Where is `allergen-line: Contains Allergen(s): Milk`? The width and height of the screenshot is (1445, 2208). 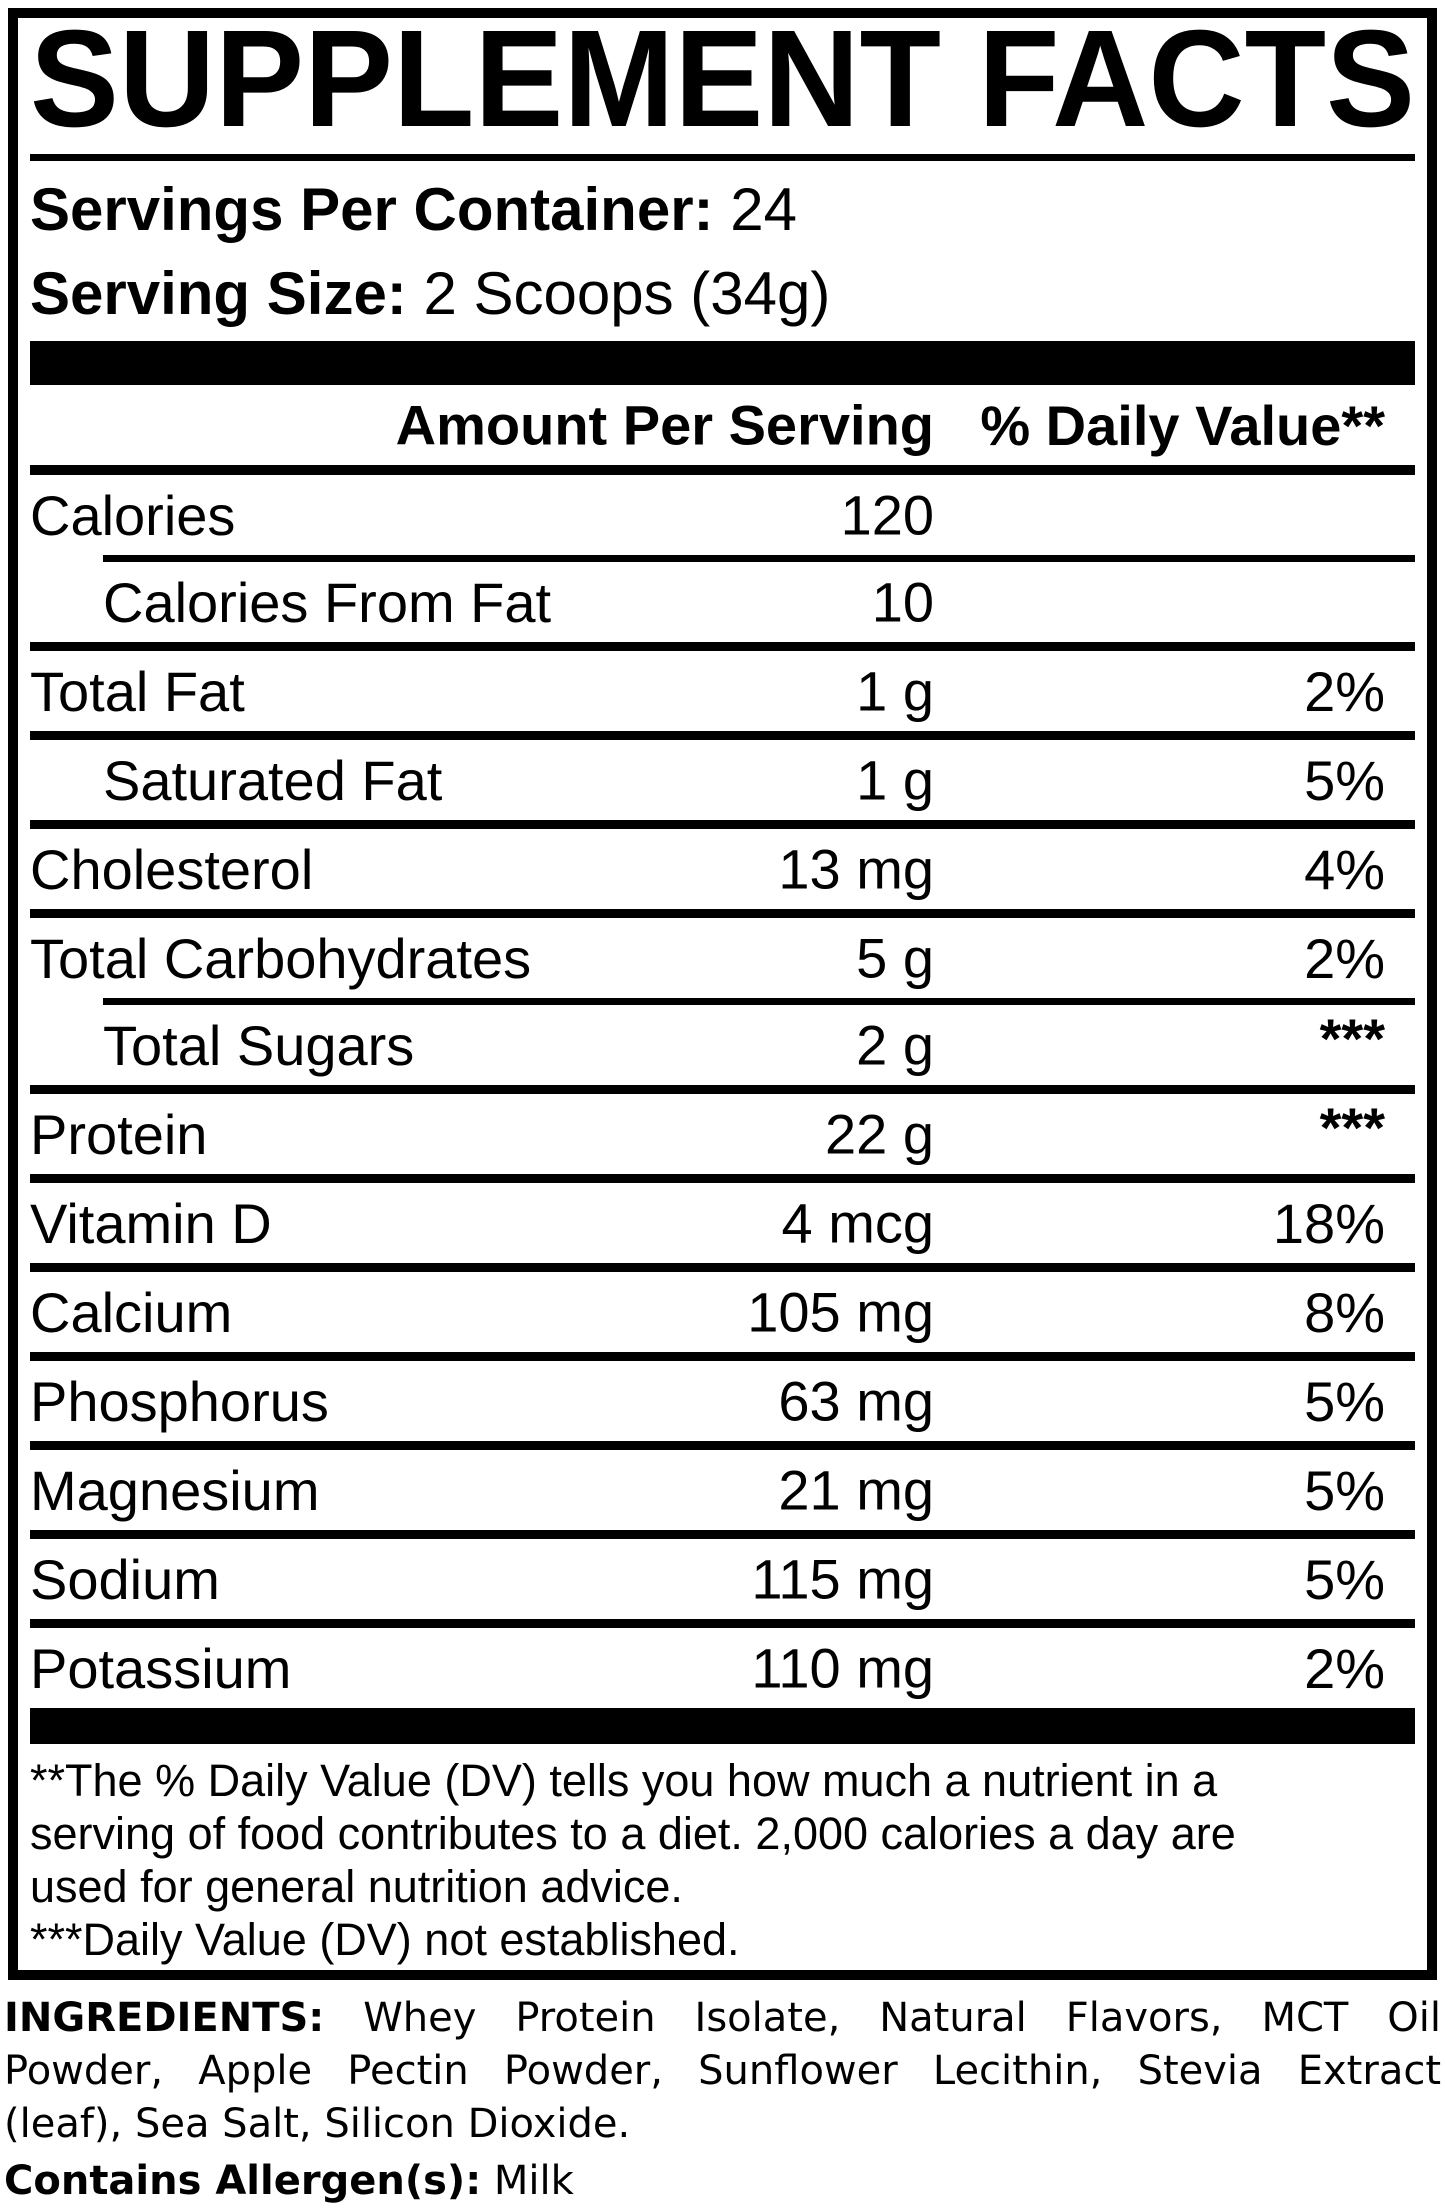 allergen-line: Contains Allergen(s): Milk is located at coordinates (722, 2181).